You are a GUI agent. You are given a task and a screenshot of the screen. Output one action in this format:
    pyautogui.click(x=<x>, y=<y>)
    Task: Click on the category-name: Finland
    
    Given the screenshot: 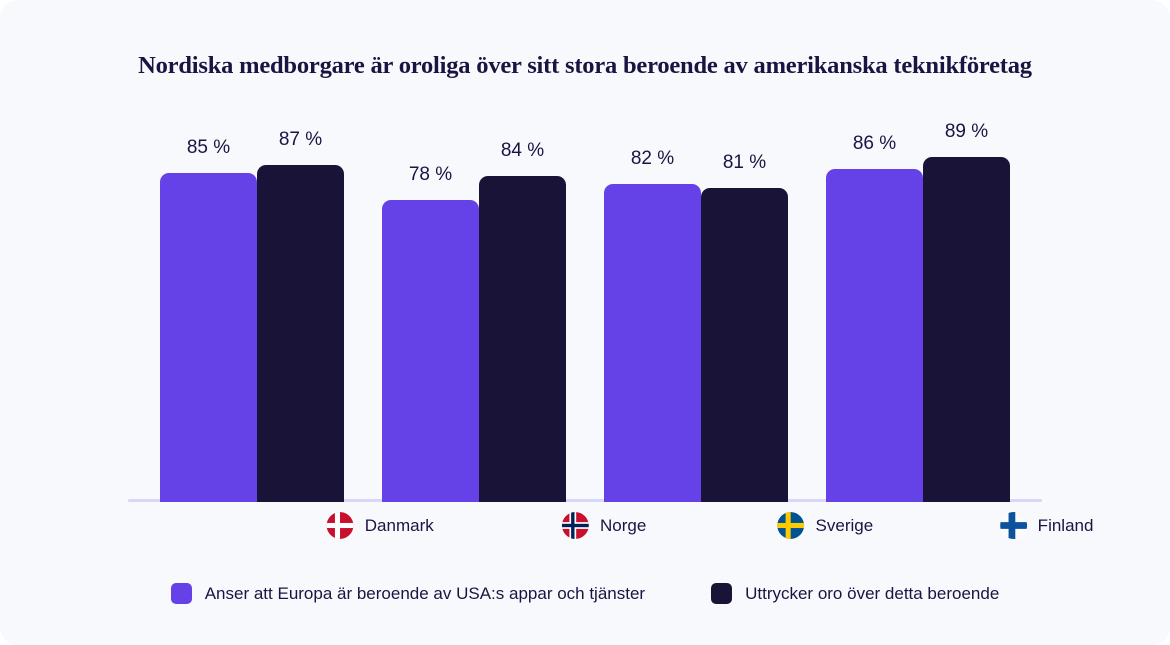 What is the action you would take?
    pyautogui.click(x=1065, y=525)
    